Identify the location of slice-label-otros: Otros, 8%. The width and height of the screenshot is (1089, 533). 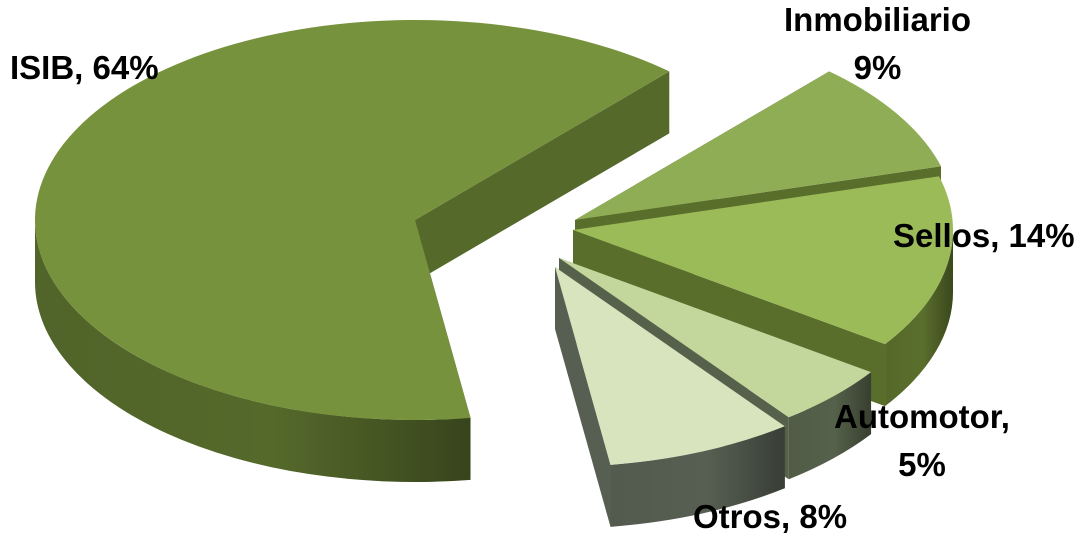
(770, 513).